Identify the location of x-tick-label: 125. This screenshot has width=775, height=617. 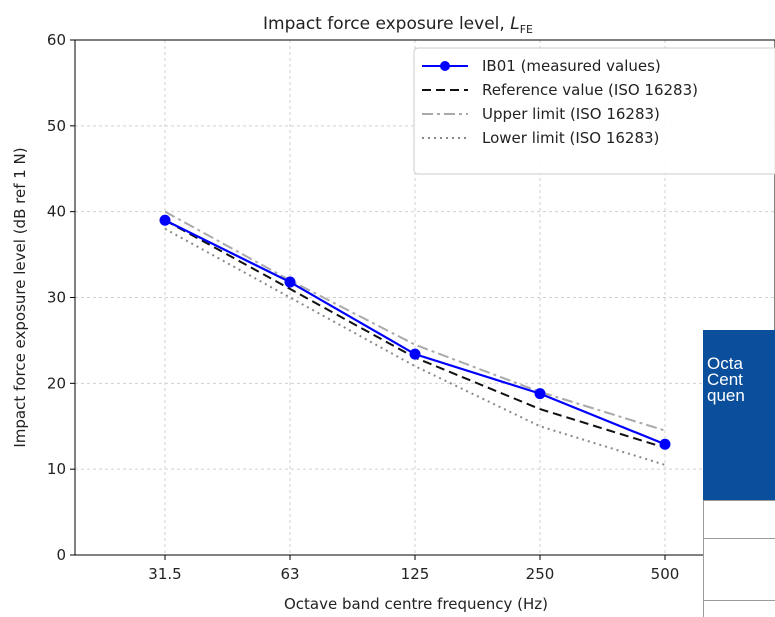
(415, 574).